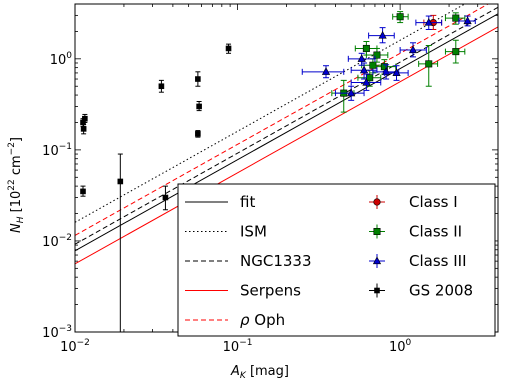 This screenshot has width=506, height=381. Describe the element at coordinates (247, 202) in the screenshot. I see `legend-label-0: fit` at that location.